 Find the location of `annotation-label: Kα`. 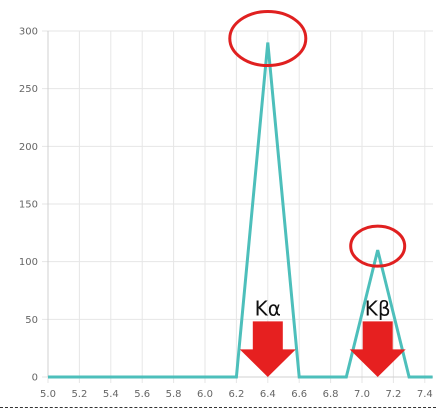

annotation-label: Kα is located at coordinates (268, 308).